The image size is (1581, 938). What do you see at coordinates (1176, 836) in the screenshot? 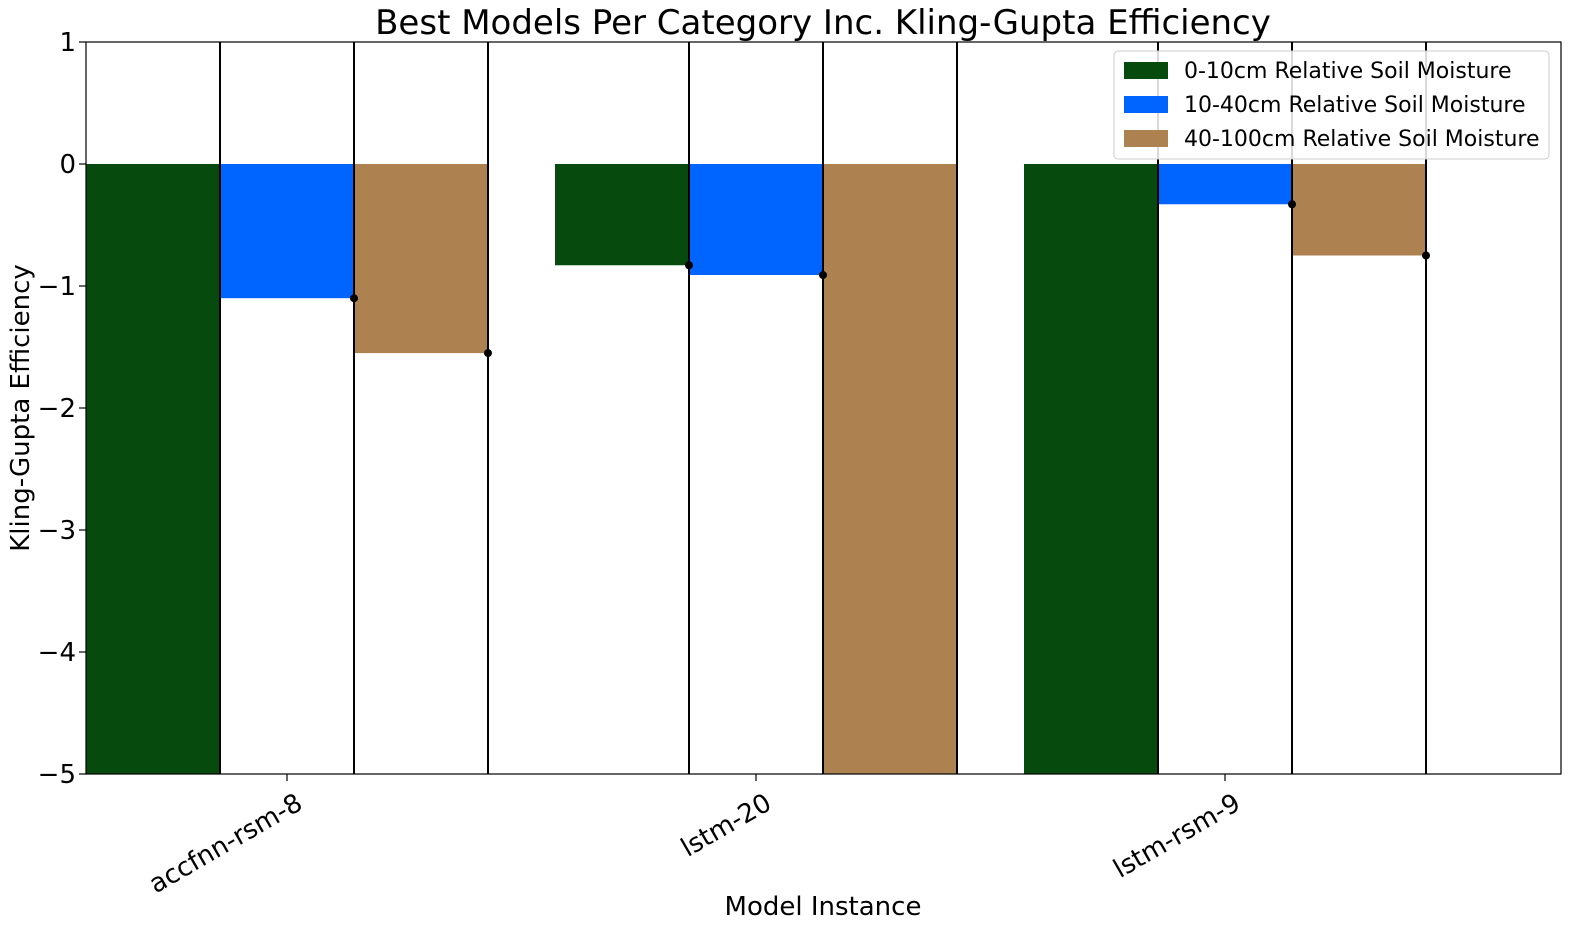
I see `x-tick-label: lstm-rsm-9` at bounding box center [1176, 836].